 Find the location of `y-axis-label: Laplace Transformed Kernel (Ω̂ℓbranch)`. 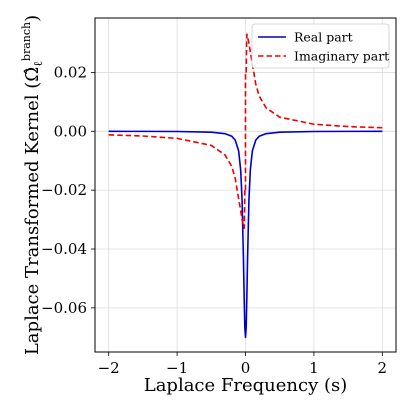

y-axis-label: Laplace Transformed Kernel (Ω̂ℓbranch) is located at coordinates (32, 185).